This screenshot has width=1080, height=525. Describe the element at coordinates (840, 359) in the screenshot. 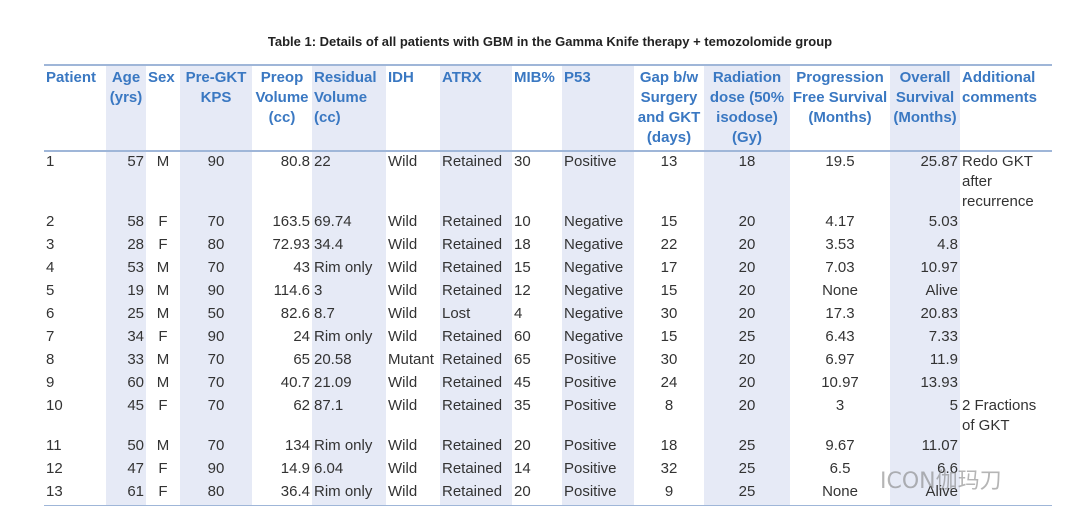

I see `table-cell: 6.97` at that location.